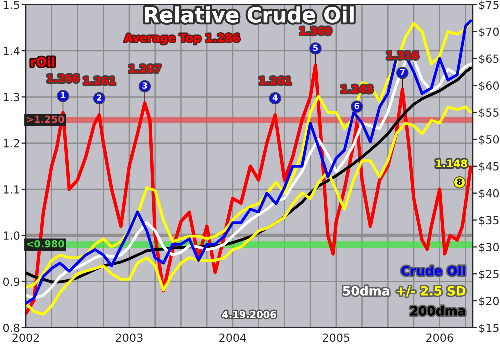  I want to click on text: Crude Oil, so click(434, 271).